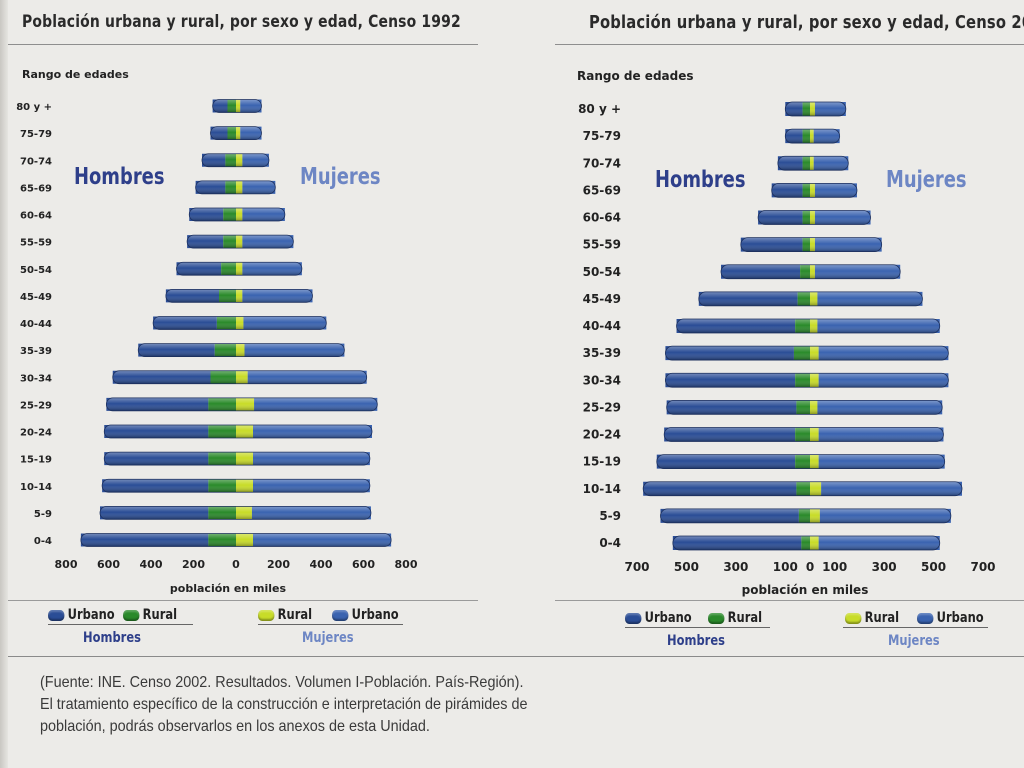  I want to click on age-group-label: 10-14, so click(36, 487).